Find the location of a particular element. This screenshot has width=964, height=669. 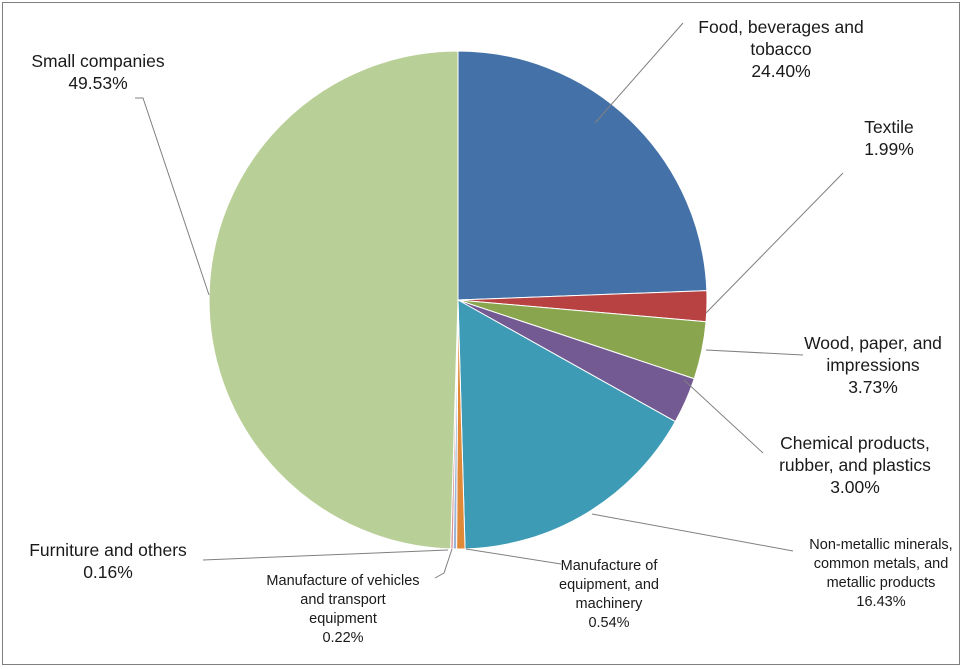

slice-label-line: 0.16% is located at coordinates (108, 572).